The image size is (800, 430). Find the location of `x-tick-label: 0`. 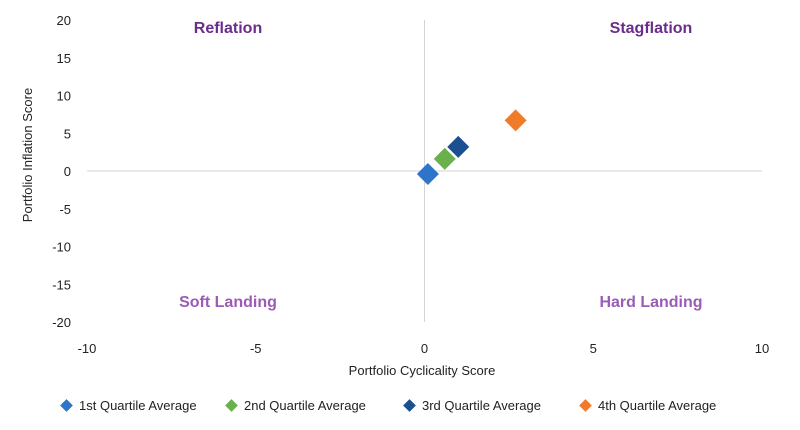

x-tick-label: 0 is located at coordinates (424, 348).